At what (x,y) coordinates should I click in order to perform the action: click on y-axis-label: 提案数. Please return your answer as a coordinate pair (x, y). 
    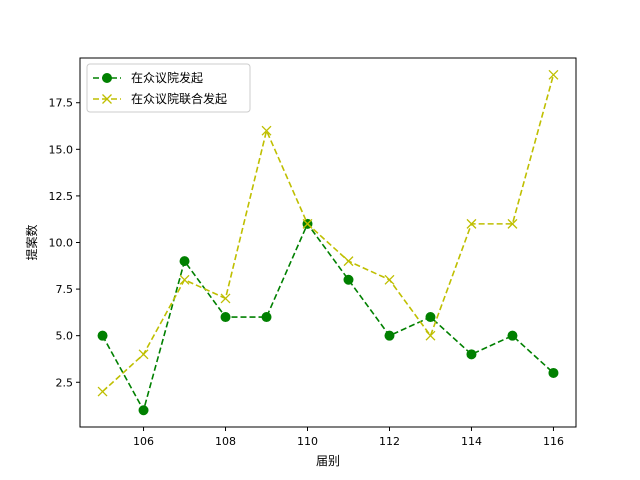
    Looking at the image, I should click on (31, 242).